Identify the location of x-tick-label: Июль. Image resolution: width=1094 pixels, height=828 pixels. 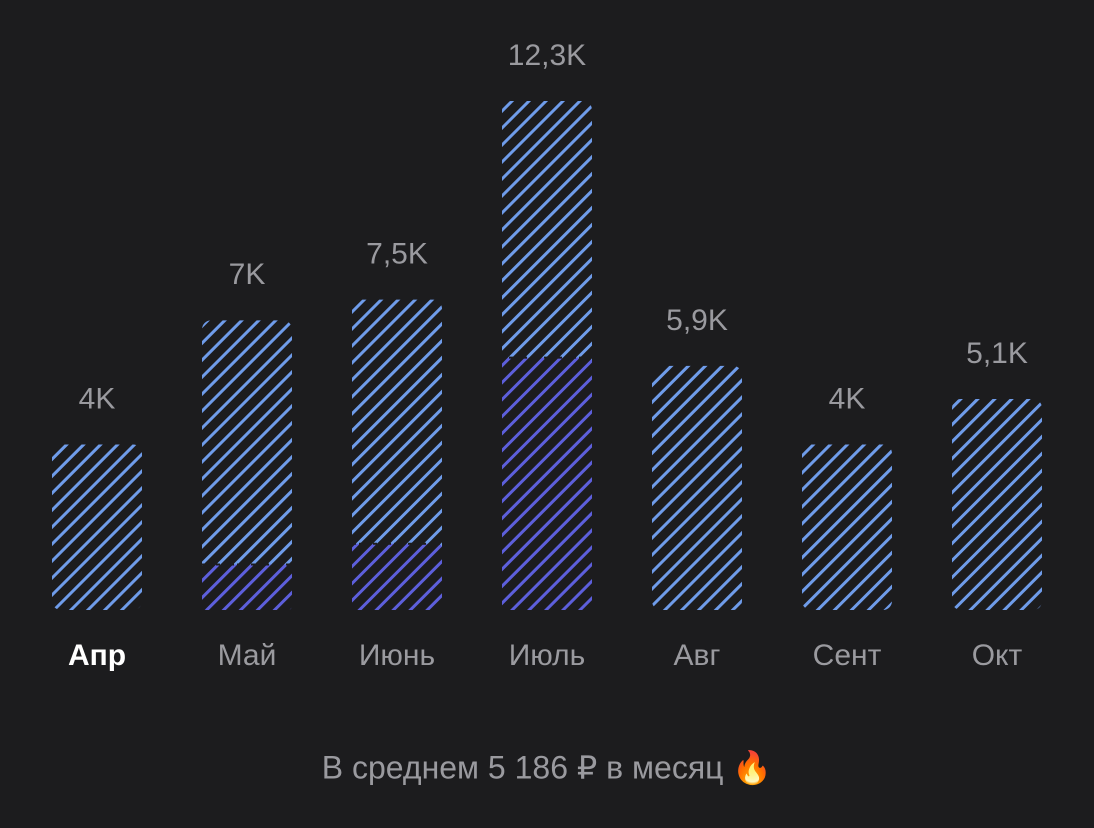
(547, 655).